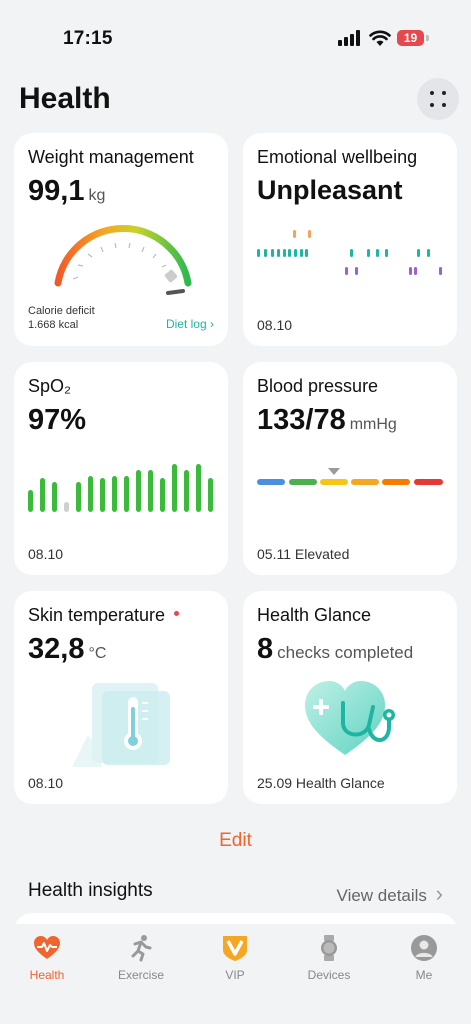 This screenshot has height=1024, width=471. I want to click on status-bar: 17:15 19, so click(235, 35).